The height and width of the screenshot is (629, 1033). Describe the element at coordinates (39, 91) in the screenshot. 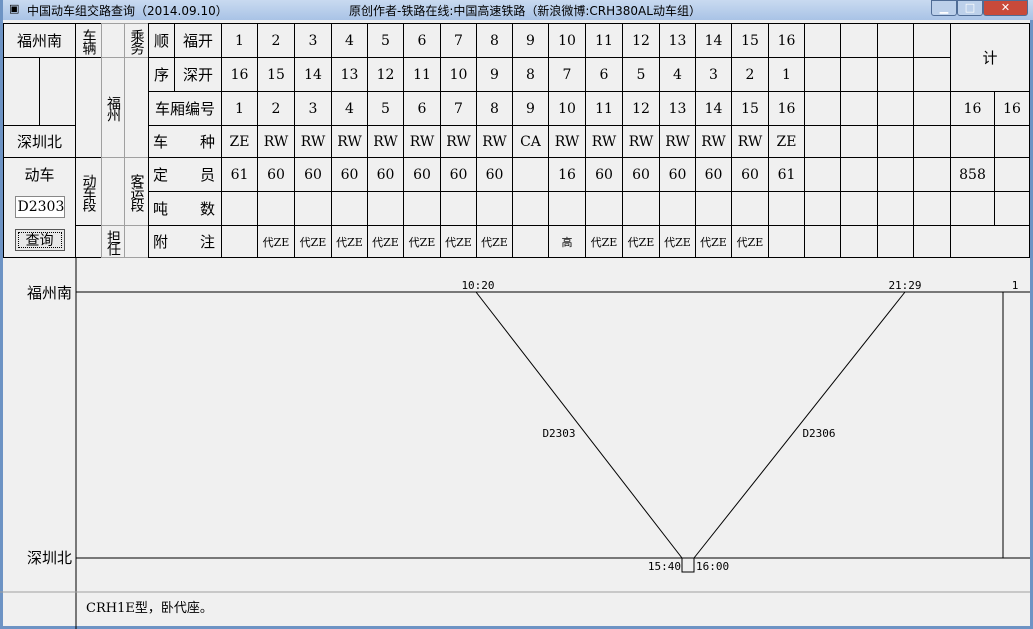

I see `route-line-icon` at that location.